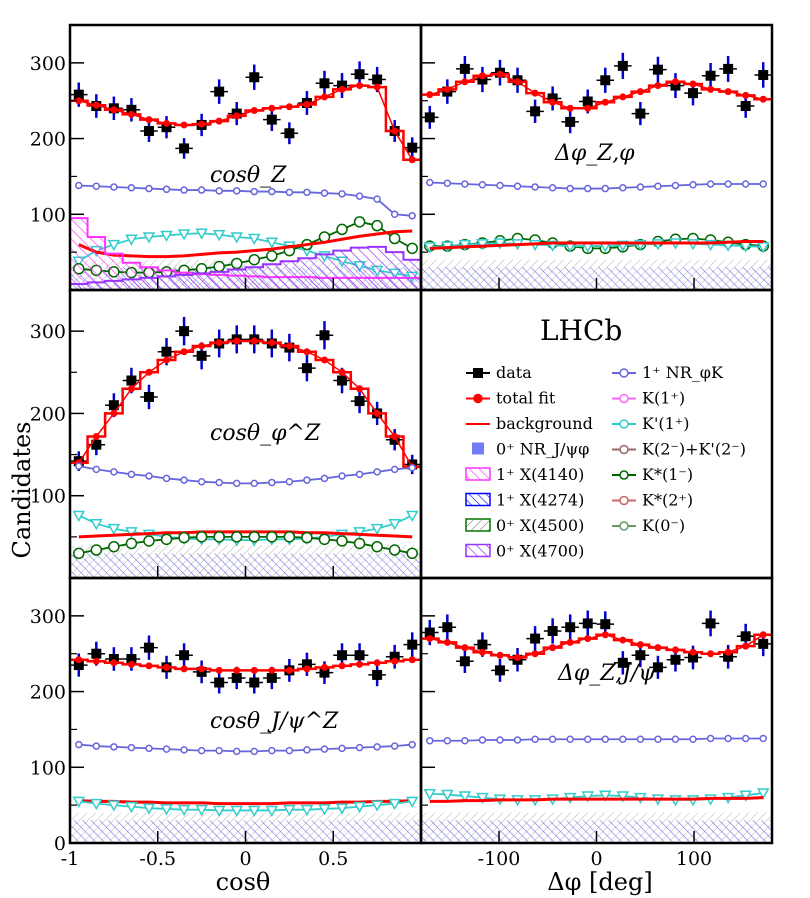  Describe the element at coordinates (540, 474) in the screenshot. I see `legend-label: 1⁺ X(4140)` at that location.